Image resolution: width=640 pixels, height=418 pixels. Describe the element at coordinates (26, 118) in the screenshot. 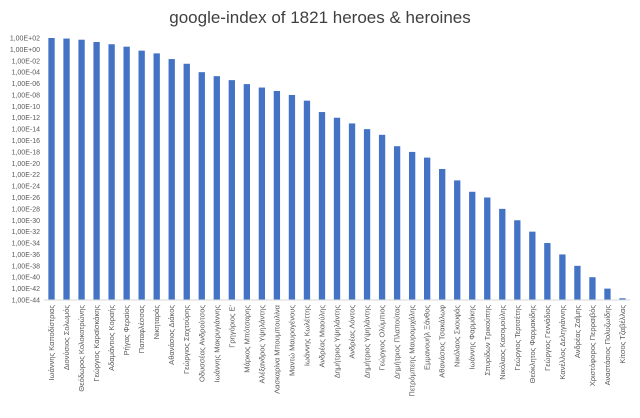

I see `y-tick-label: 1,00E-12` at that location.